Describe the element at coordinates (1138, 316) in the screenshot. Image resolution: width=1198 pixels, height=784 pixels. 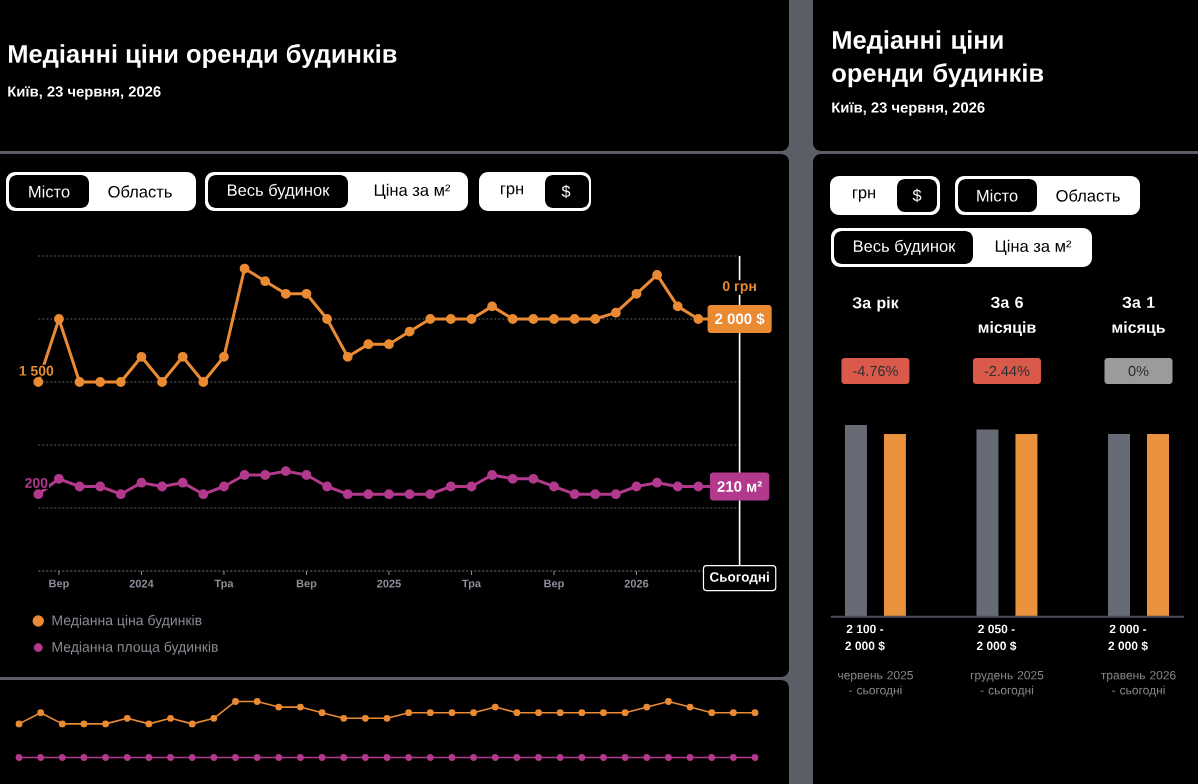
I see `x-tick-label: За 1 місяць` at that location.